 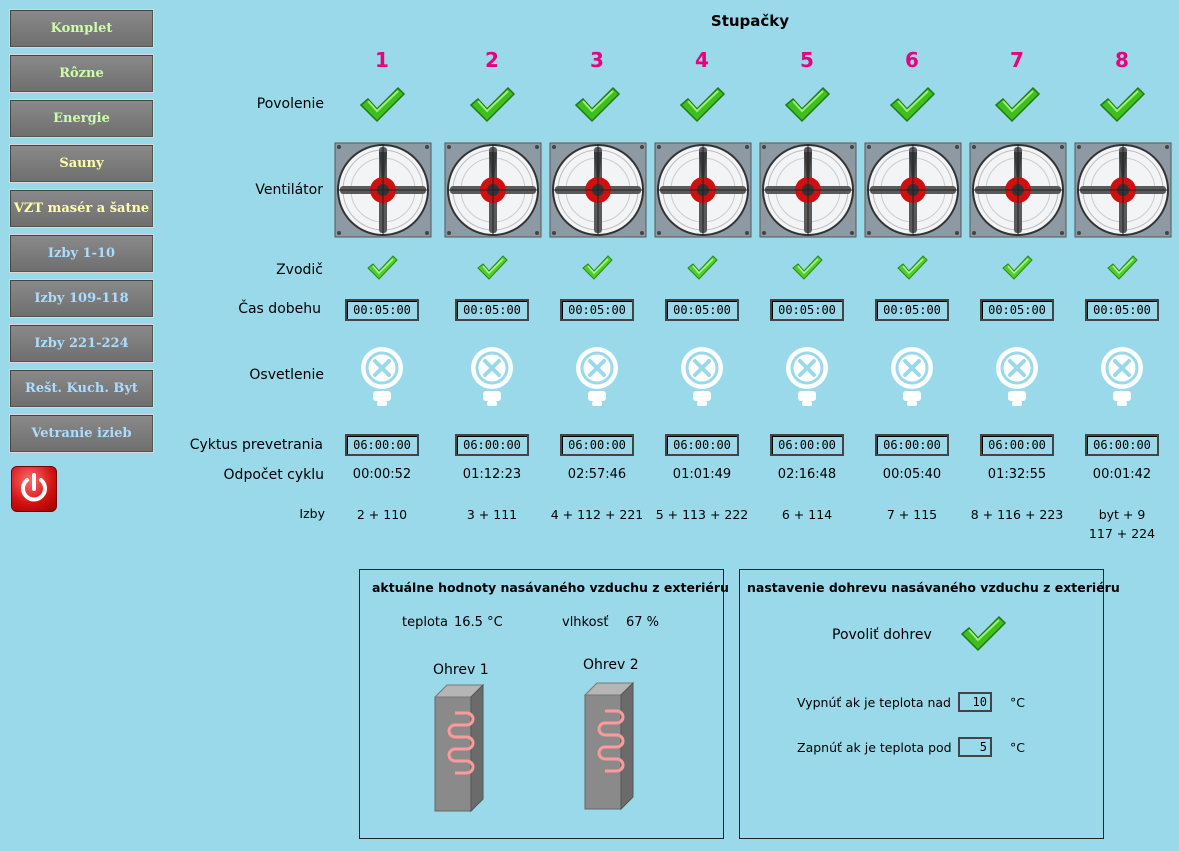 I want to click on rooms-label: 4 + 112 + 221, so click(x=597, y=514).